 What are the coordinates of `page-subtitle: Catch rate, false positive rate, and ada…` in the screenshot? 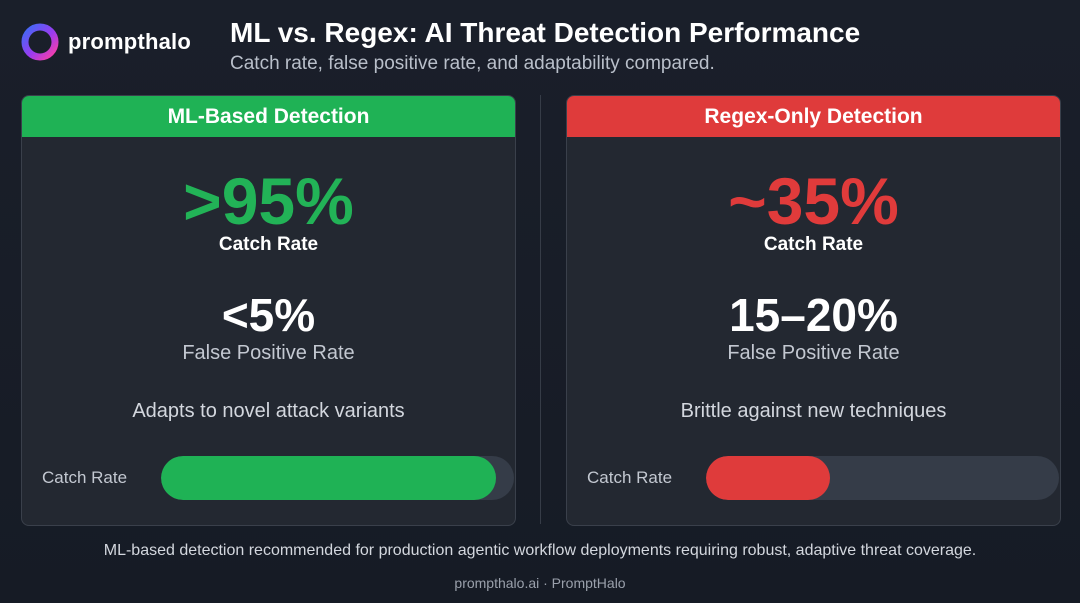 It's located at (472, 63).